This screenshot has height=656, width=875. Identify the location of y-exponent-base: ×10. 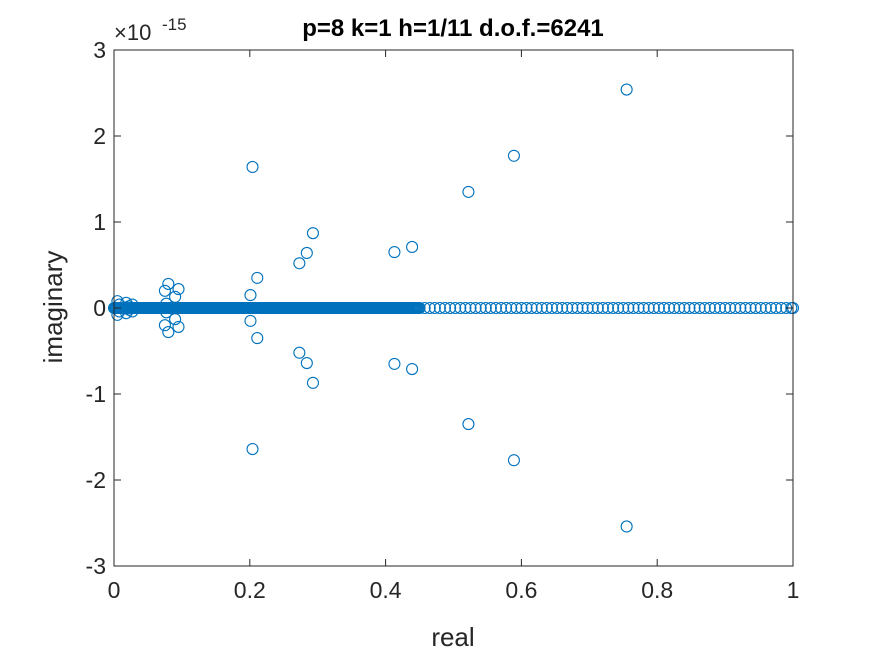
(132, 32).